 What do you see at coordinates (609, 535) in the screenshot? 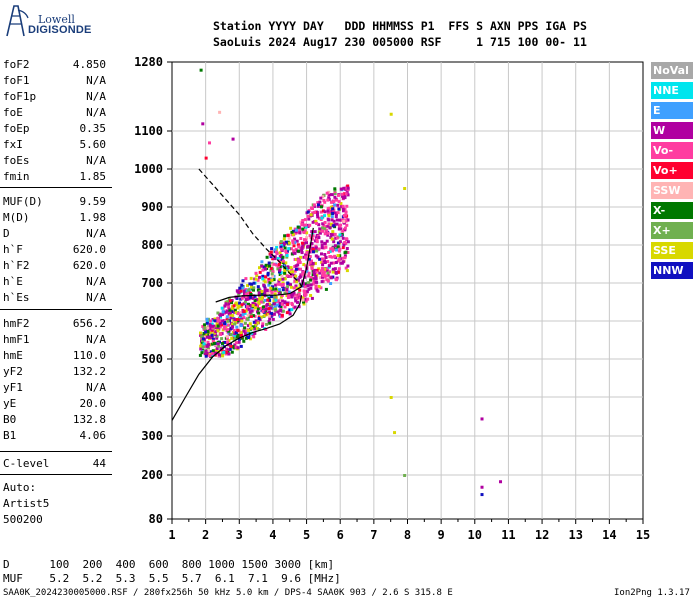
I see `x-tick-label: 14` at bounding box center [609, 535].